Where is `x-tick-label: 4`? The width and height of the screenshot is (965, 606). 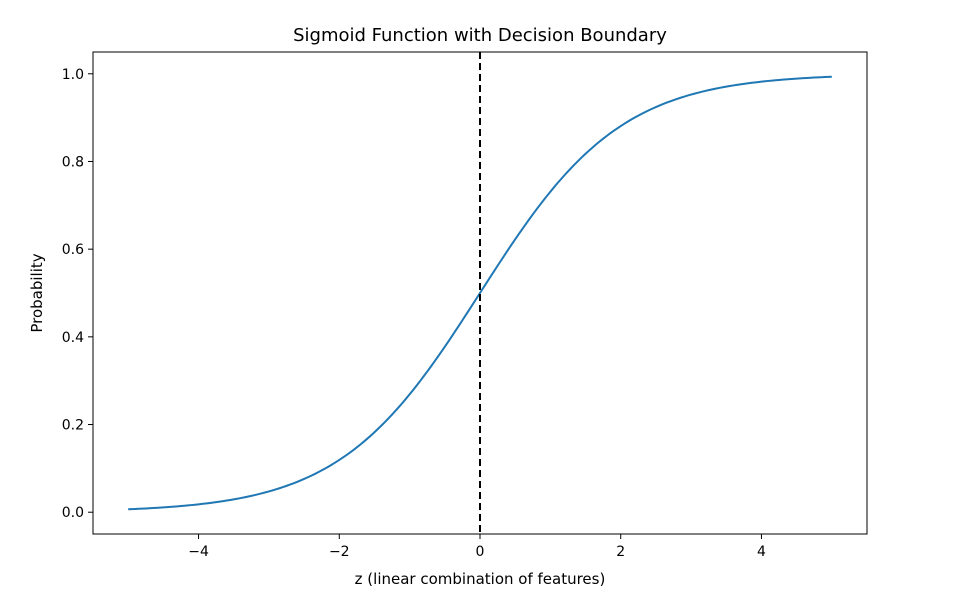
x-tick-label: 4 is located at coordinates (761, 552).